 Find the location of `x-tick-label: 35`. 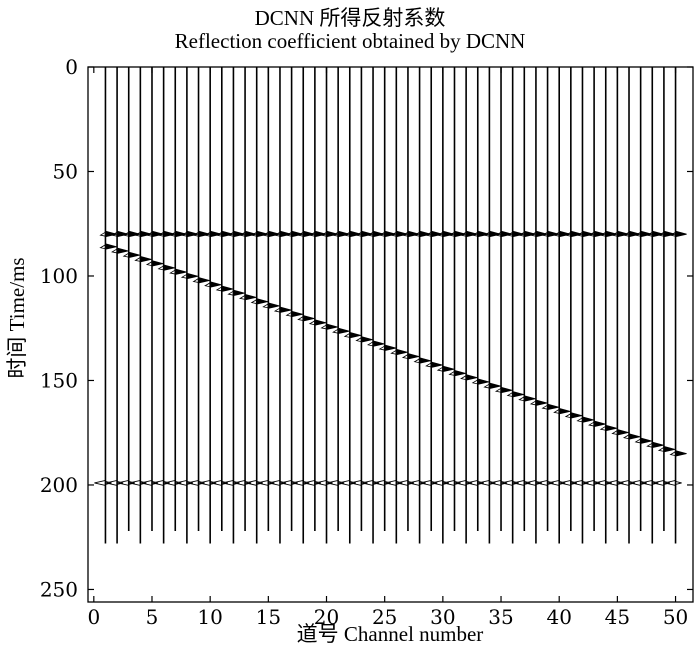

x-tick-label: 35 is located at coordinates (500, 617).